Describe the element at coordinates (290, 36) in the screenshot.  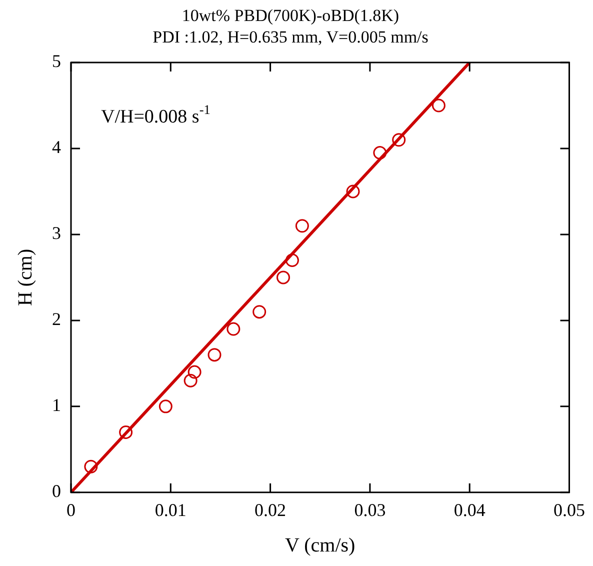
I see `chart-subtitle: PDI :1.02, H=0.635 mm, V=0.005 mm/s` at that location.